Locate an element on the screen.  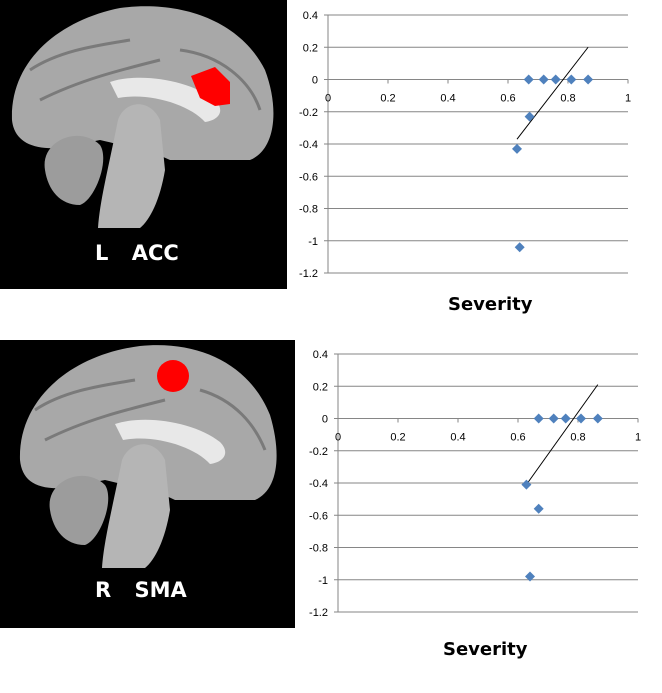
region-label: SMA is located at coordinates (160, 590).